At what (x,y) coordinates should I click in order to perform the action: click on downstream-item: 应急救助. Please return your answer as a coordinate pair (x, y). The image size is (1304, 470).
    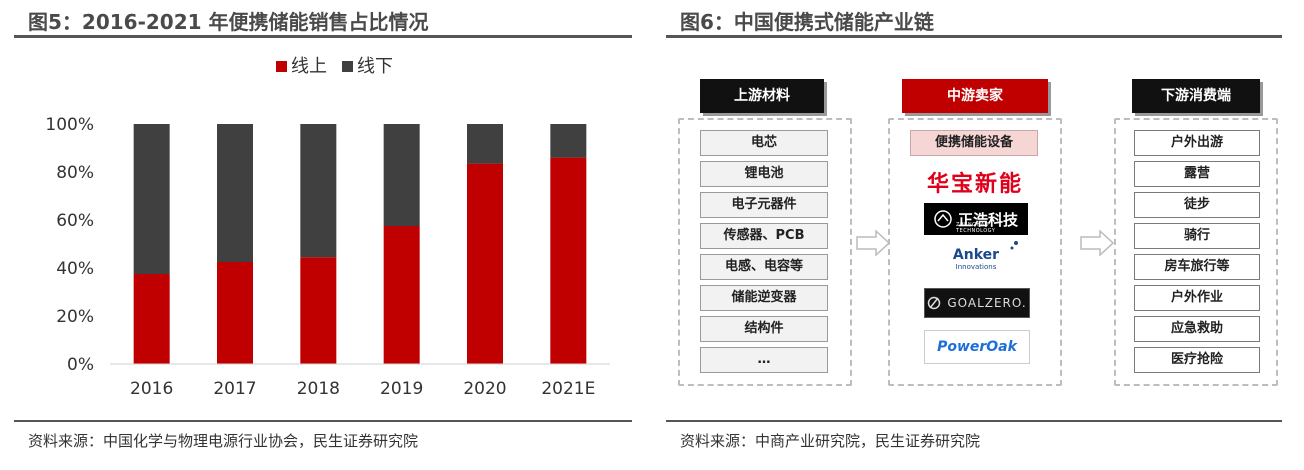
    Looking at the image, I should click on (1197, 329).